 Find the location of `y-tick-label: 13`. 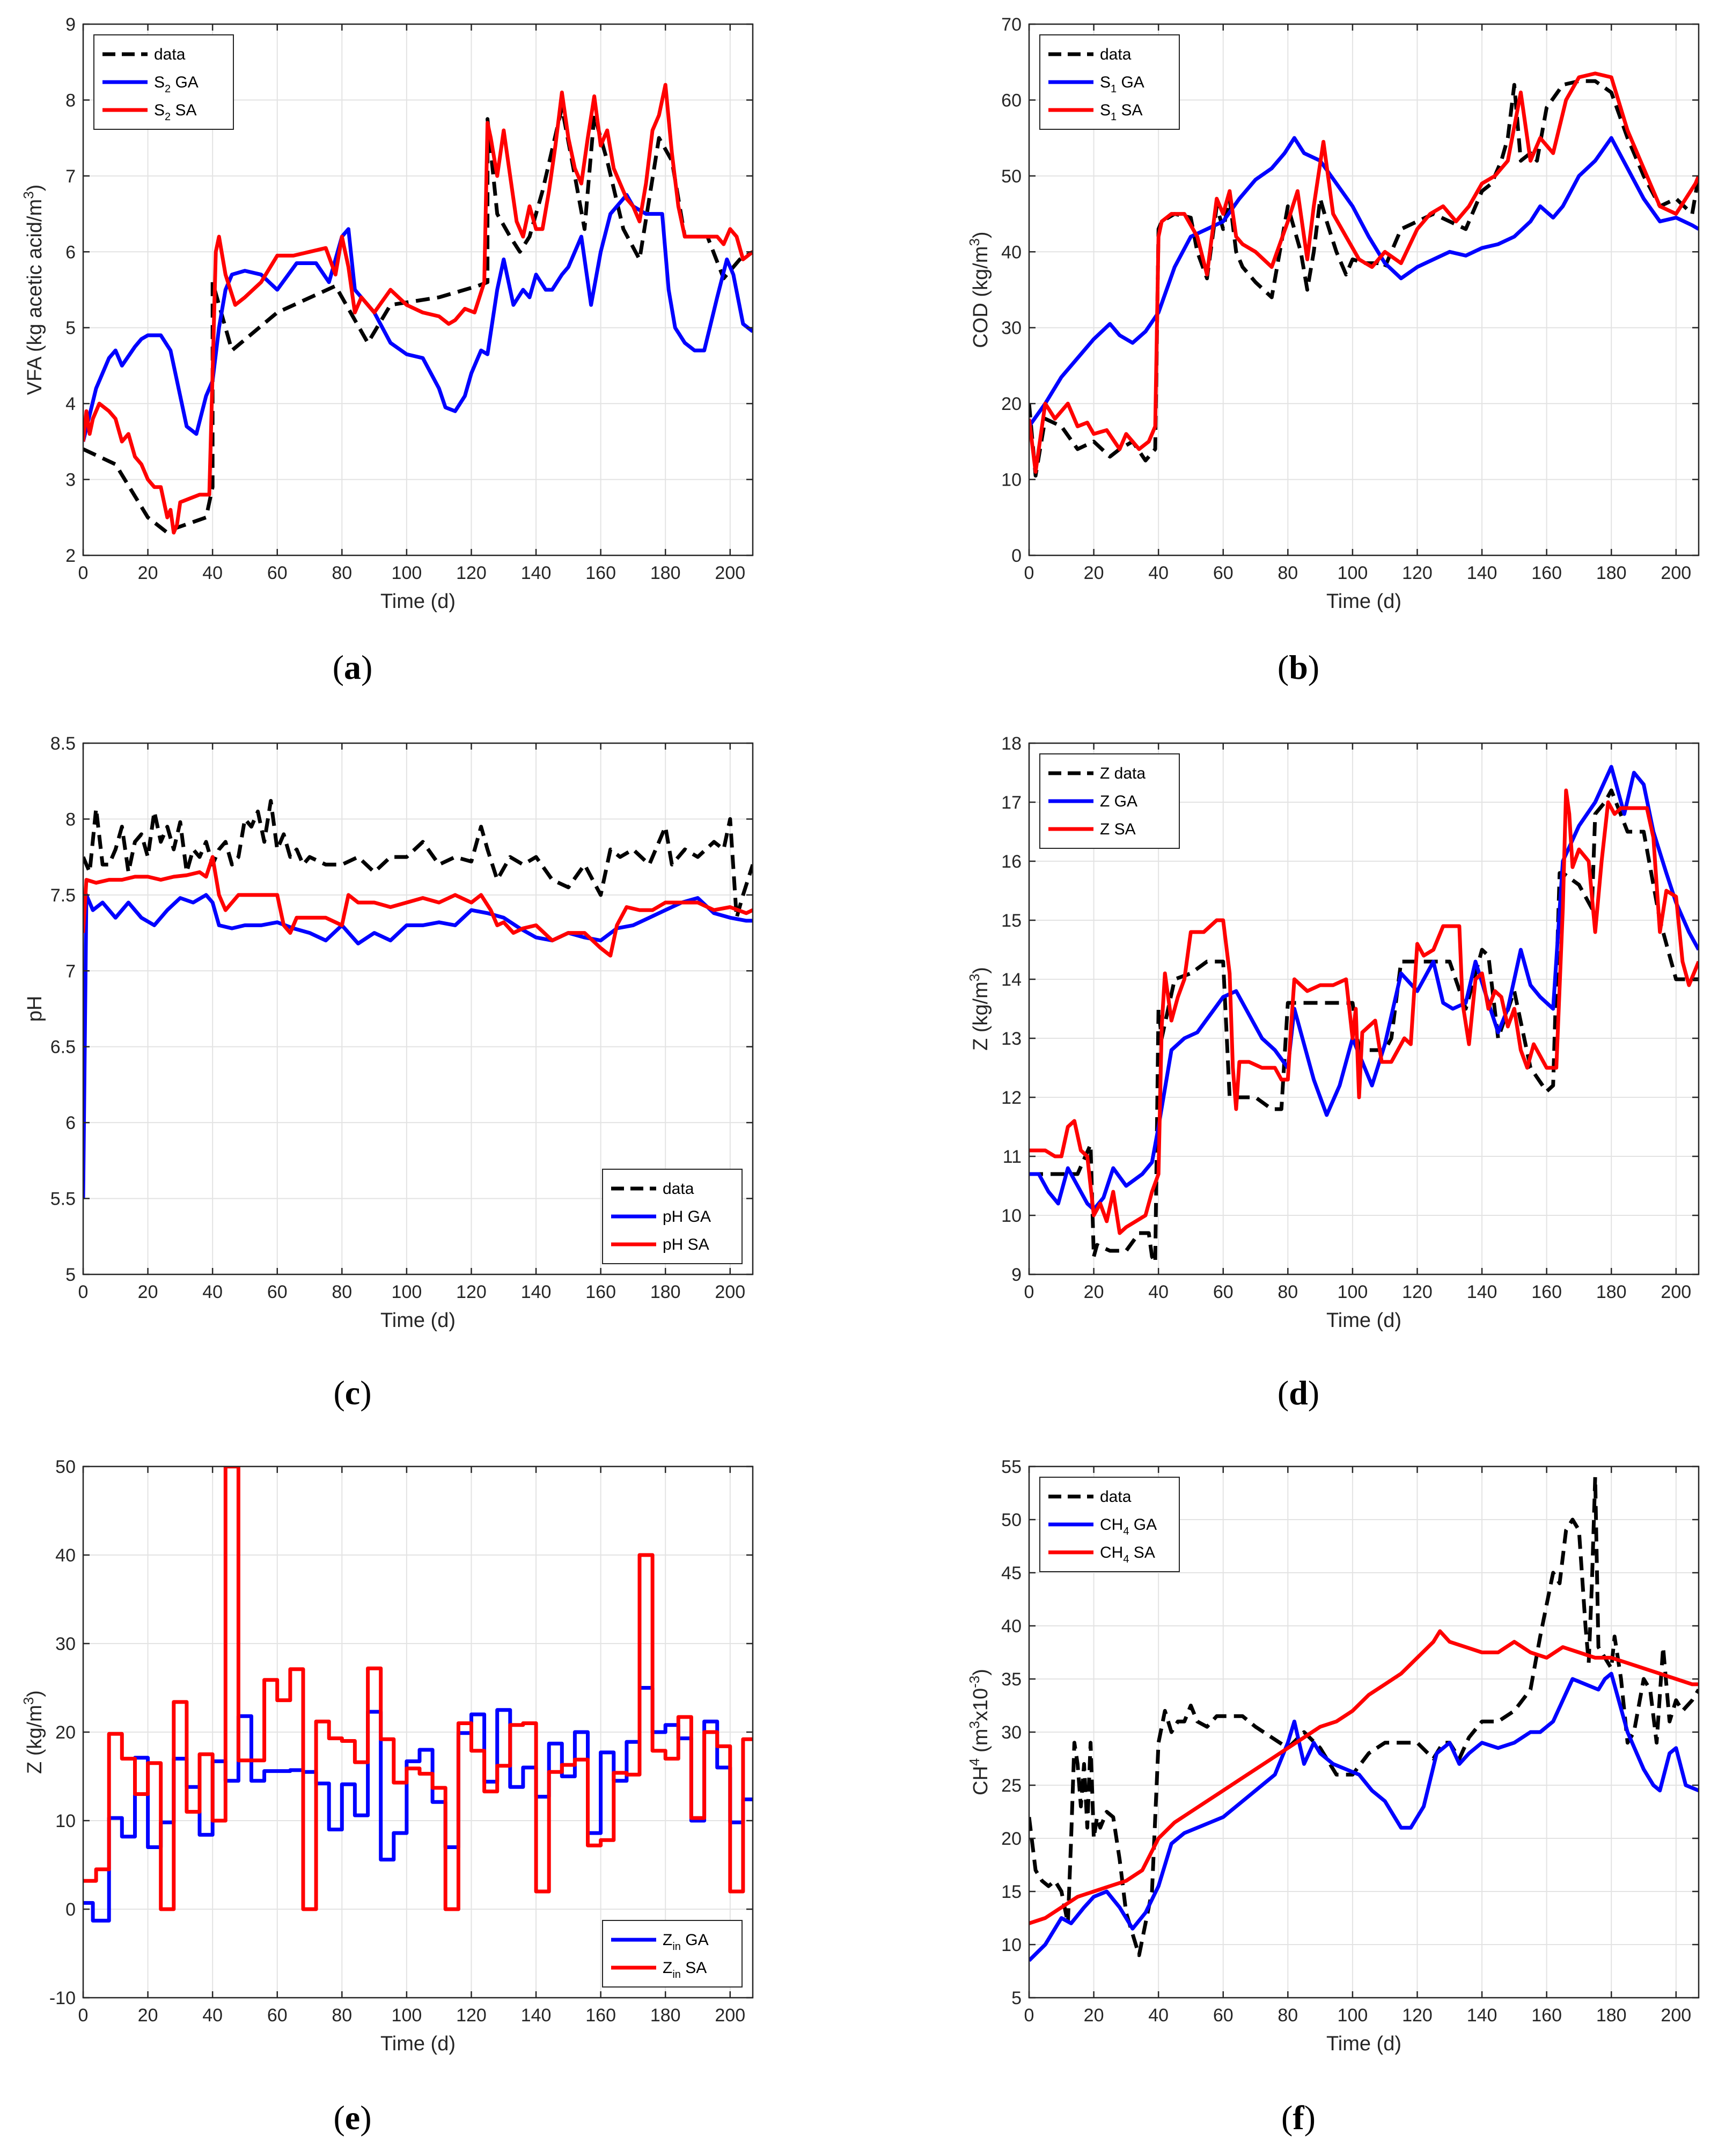

y-tick-label: 13 is located at coordinates (1012, 1039).